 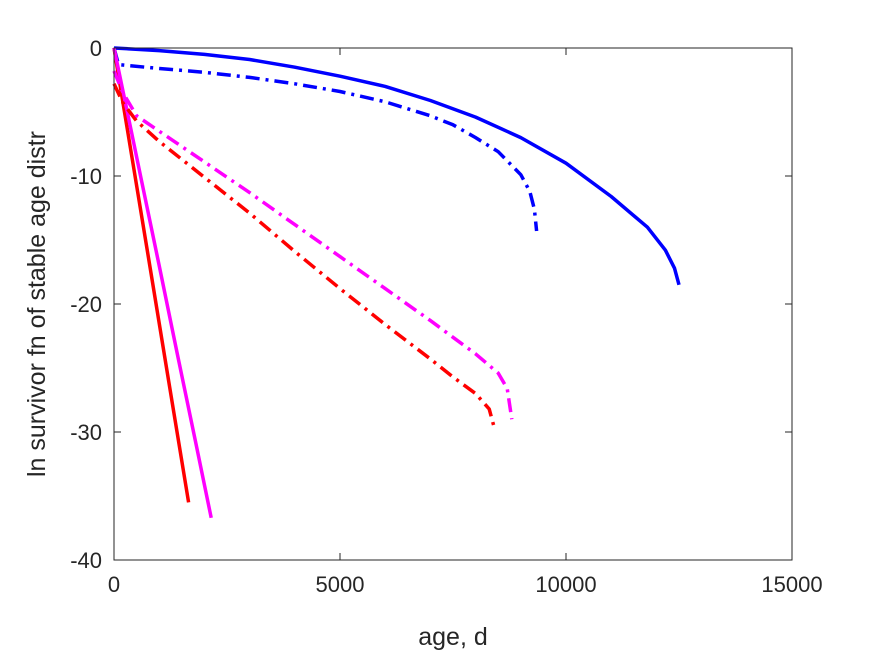 I want to click on x-tick-label: 10000, so click(x=565, y=584).